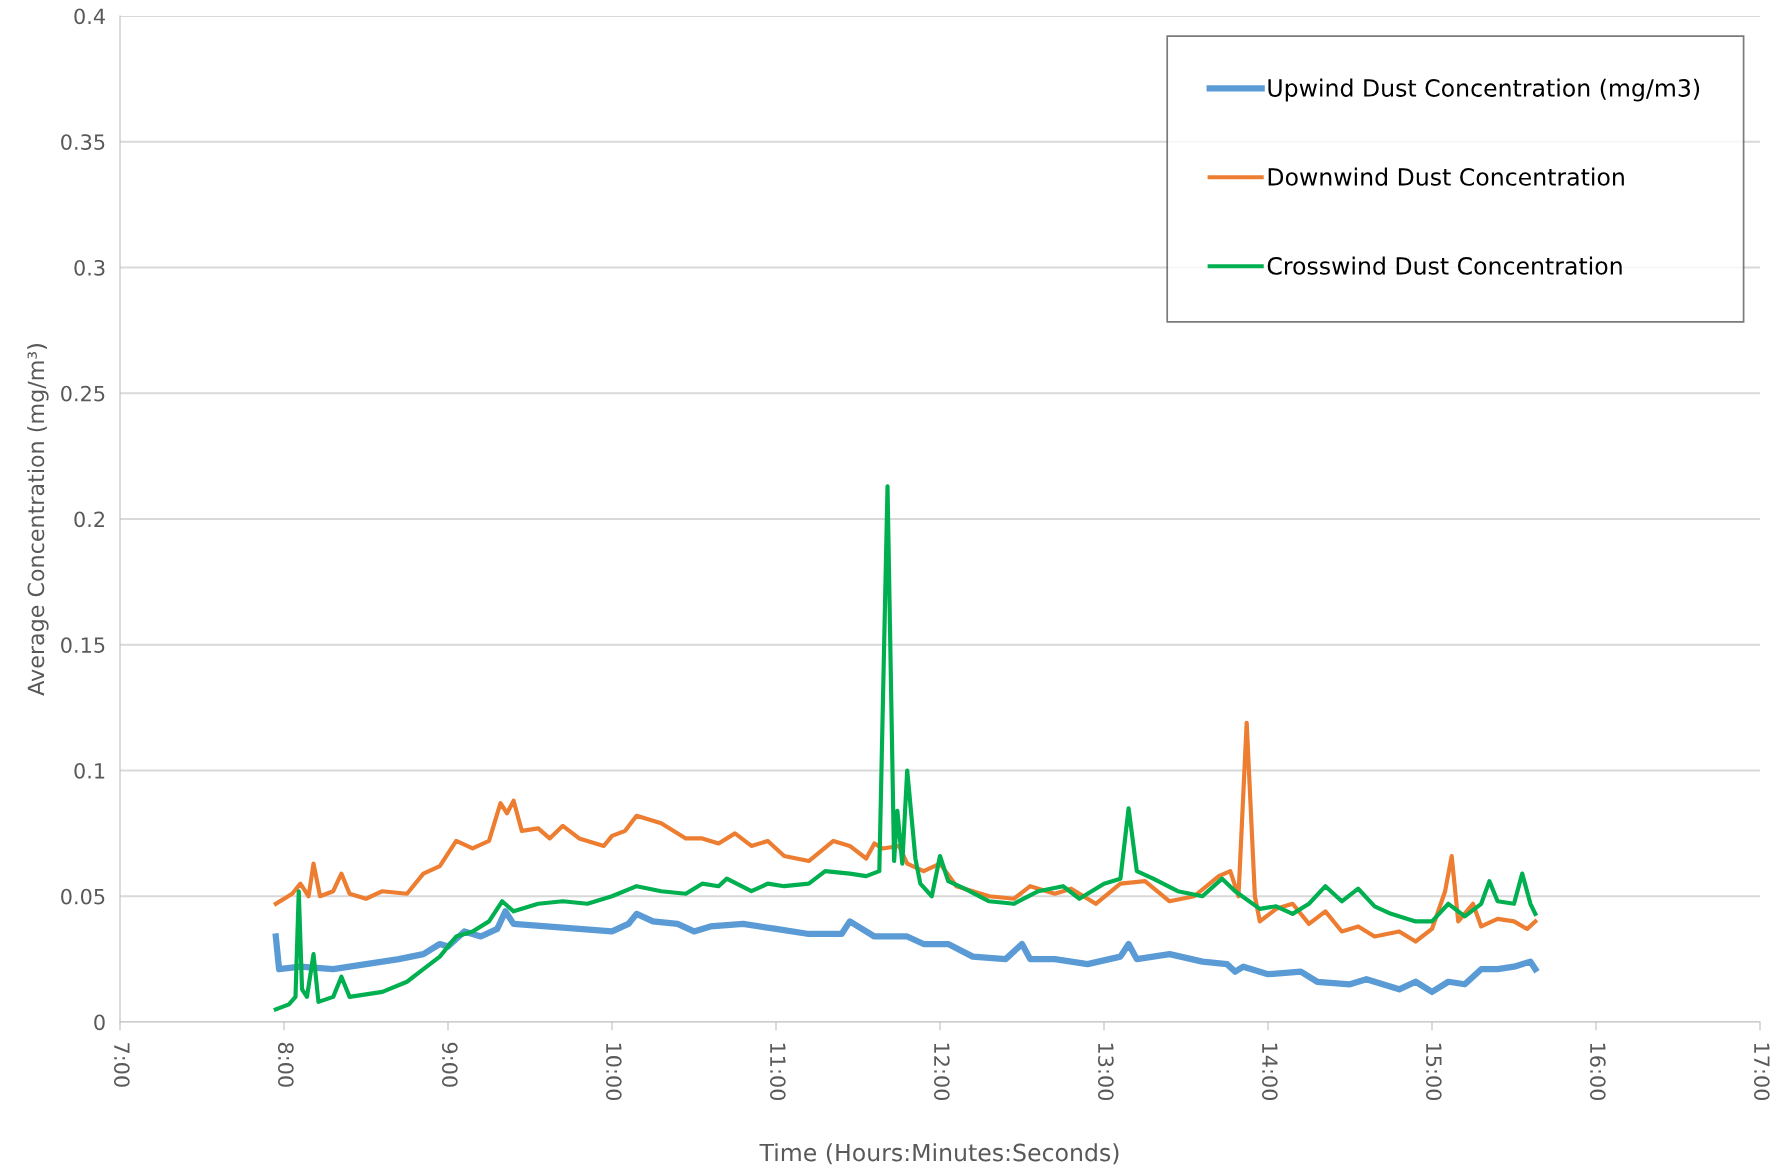  What do you see at coordinates (1446, 176) in the screenshot?
I see `legend-label: Downwind Dust Concentration` at bounding box center [1446, 176].